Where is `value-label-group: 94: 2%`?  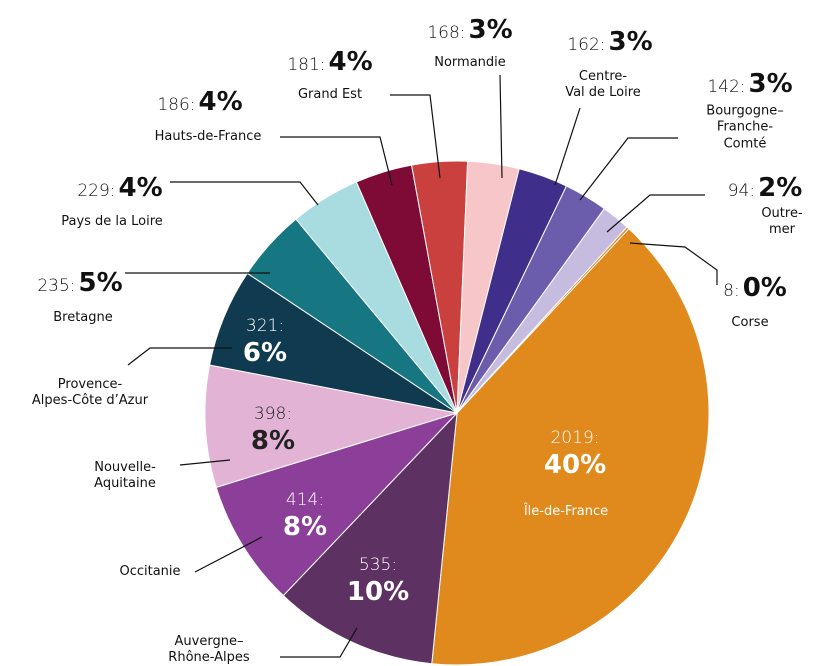 value-label-group: 94: 2% is located at coordinates (765, 188).